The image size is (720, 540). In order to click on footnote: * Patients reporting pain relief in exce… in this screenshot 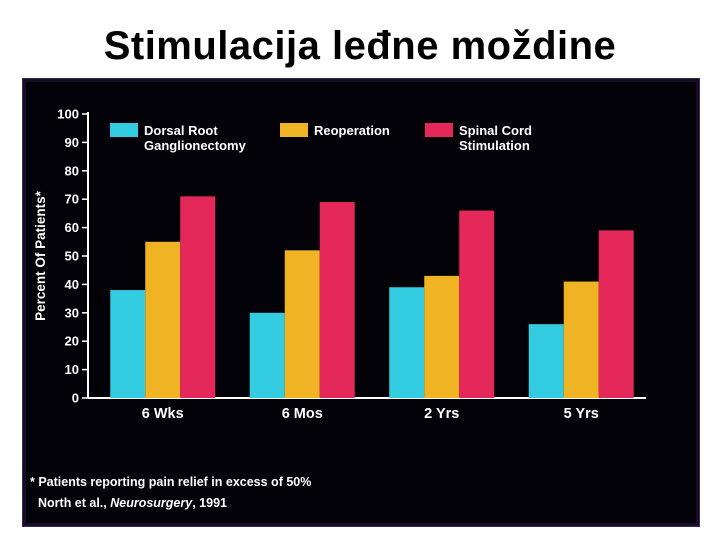, I will do `click(171, 482)`.